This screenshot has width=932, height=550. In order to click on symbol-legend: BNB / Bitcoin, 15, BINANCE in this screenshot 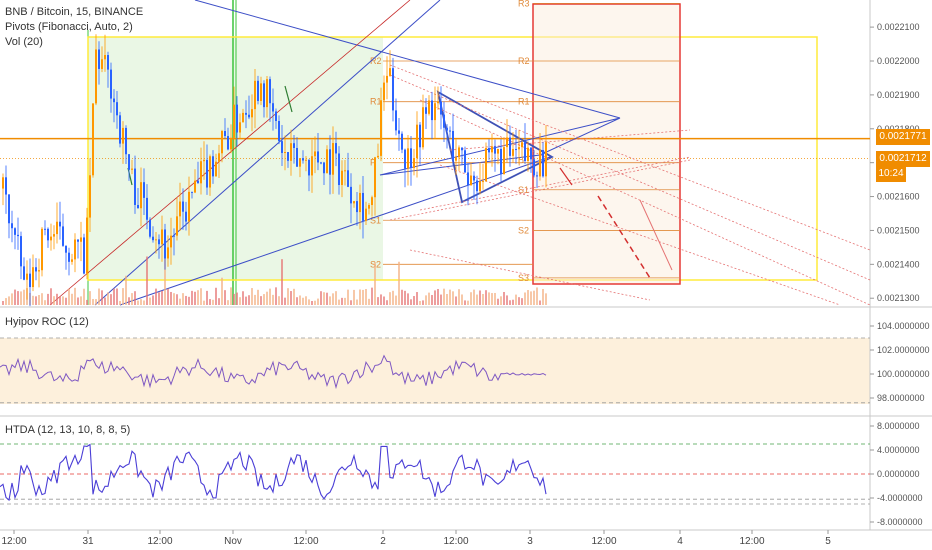, I will do `click(74, 12)`.